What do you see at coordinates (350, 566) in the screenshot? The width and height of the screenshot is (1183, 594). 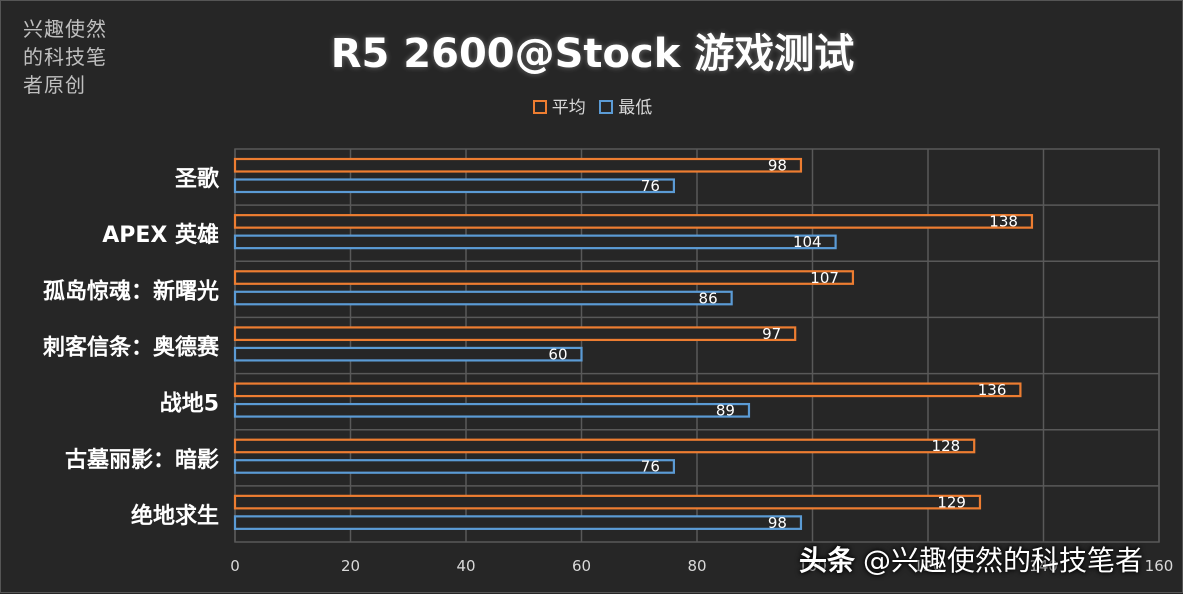 I see `x-tick-label: 20` at bounding box center [350, 566].